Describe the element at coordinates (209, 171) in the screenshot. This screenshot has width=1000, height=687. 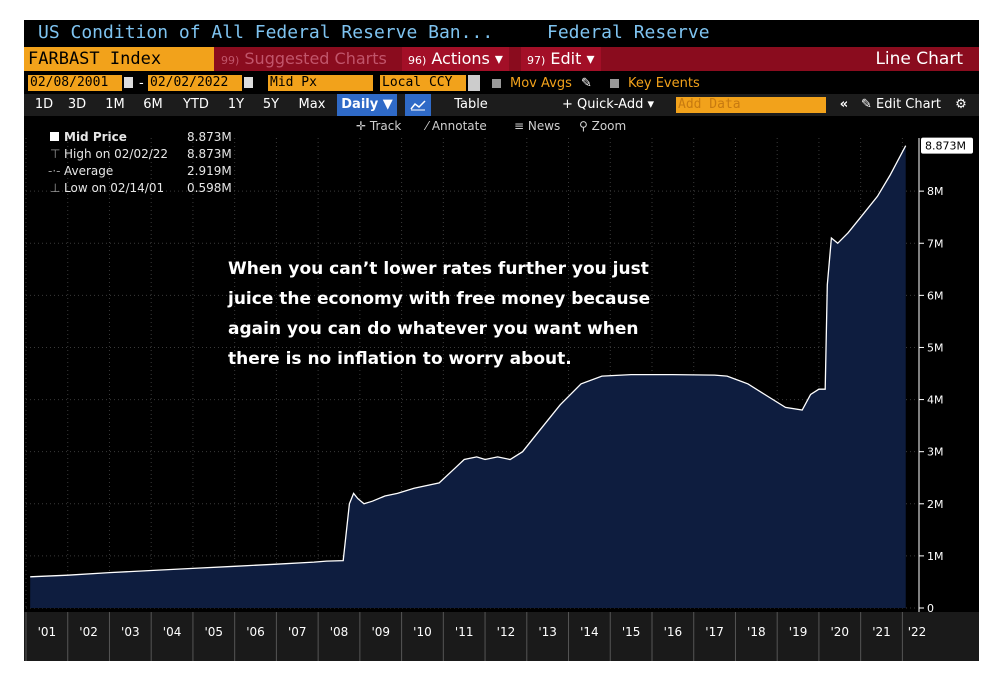
I see `legend-average-value: 2.919M` at that location.